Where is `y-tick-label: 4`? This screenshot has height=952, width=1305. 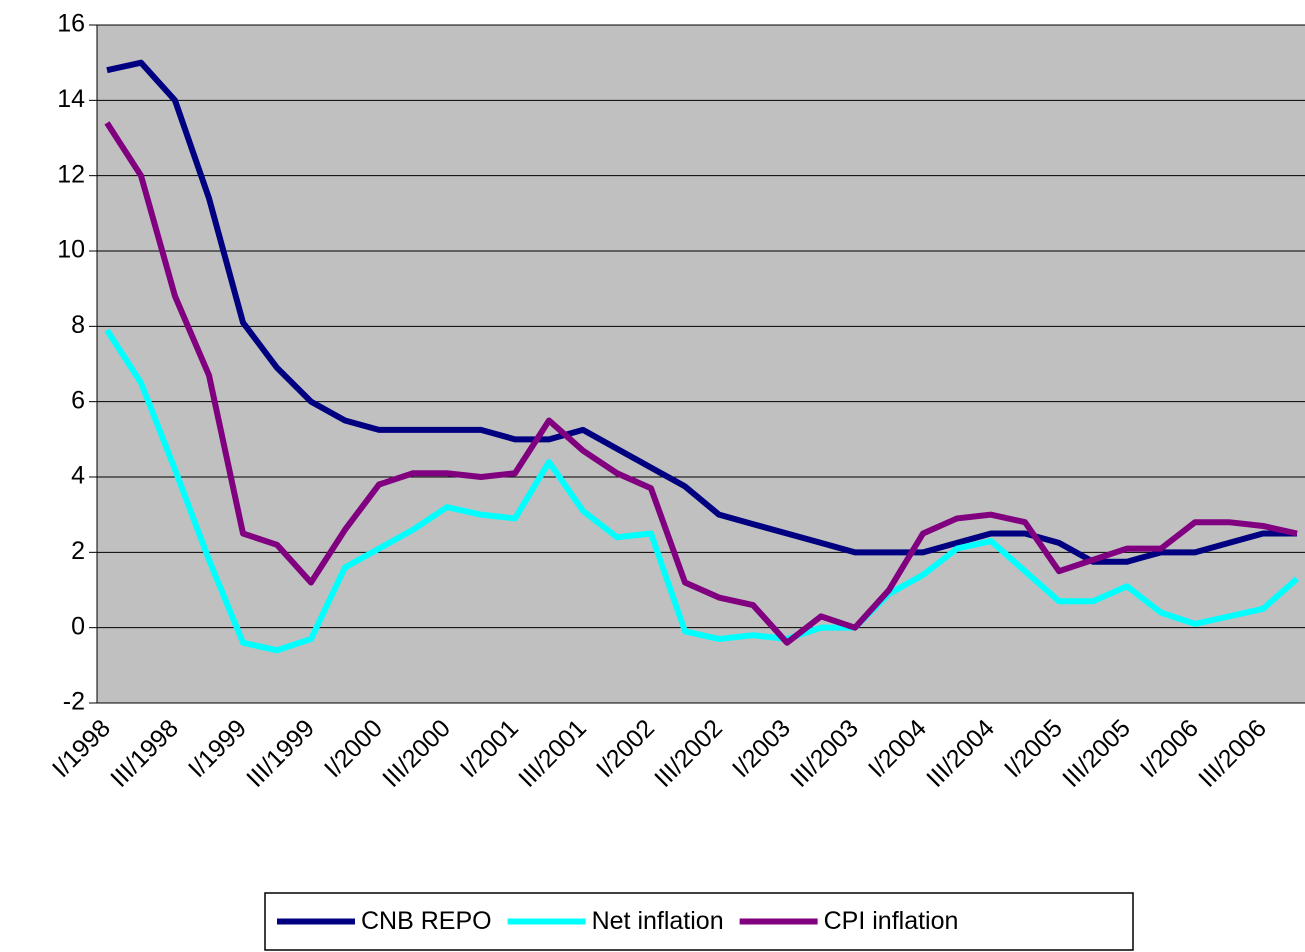 y-tick-label: 4 is located at coordinates (78, 476).